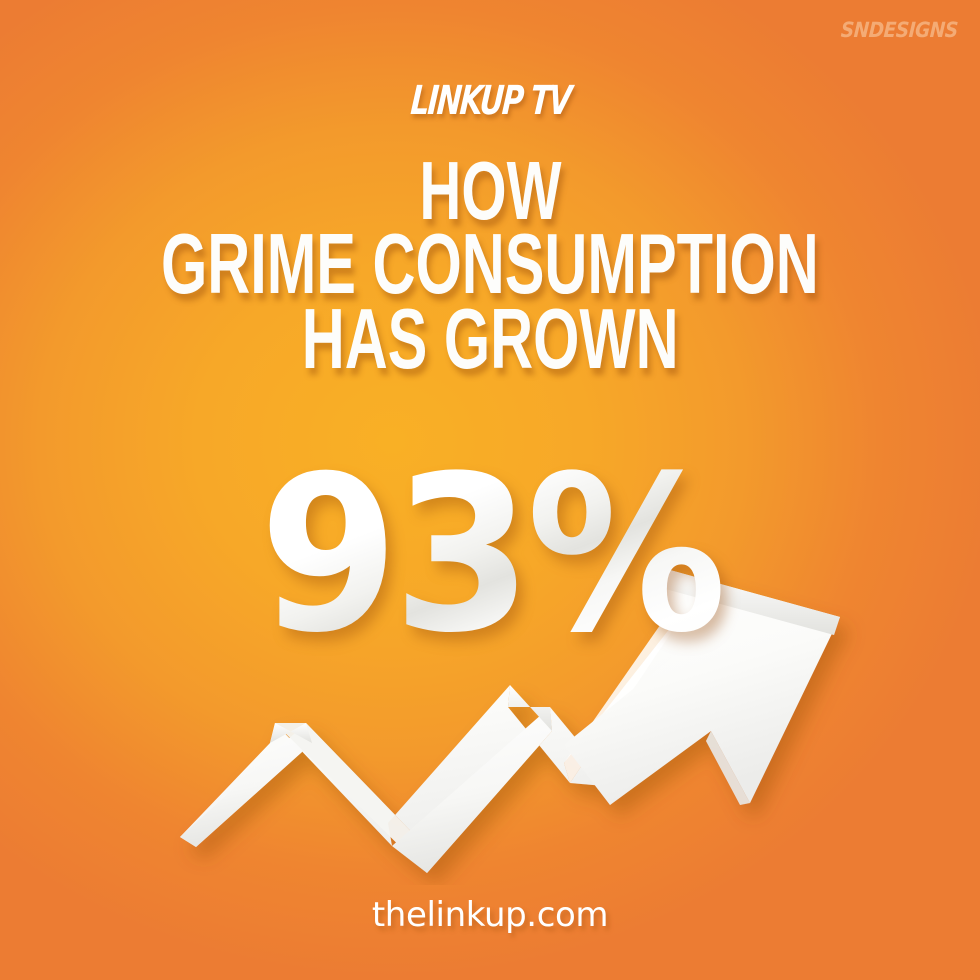 Image resolution: width=980 pixels, height=980 pixels. I want to click on website-url: thelinkup.com, so click(490, 915).